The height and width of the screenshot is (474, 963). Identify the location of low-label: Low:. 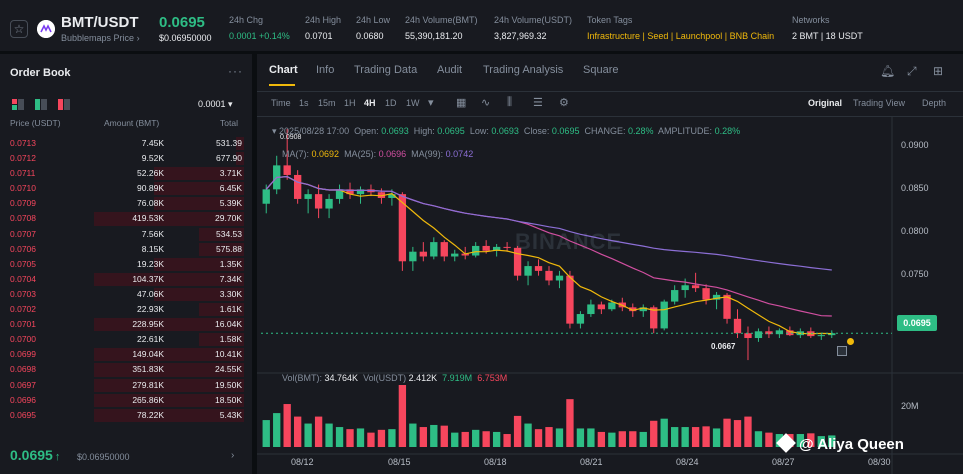
(479, 131).